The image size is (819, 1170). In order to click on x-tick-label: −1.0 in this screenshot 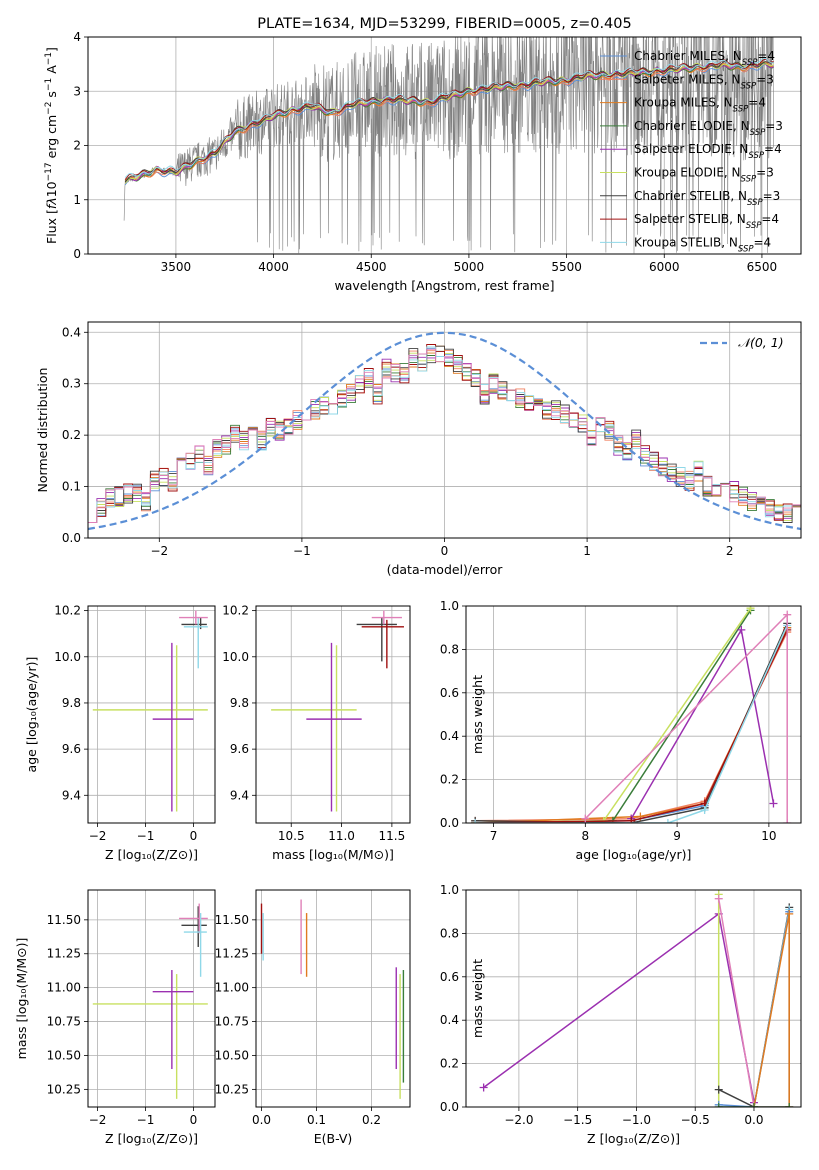, I will do `click(636, 1120)`.